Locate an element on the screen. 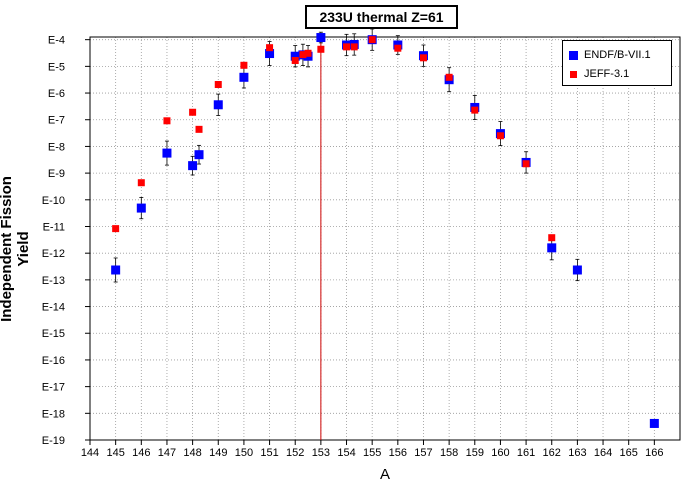  y-tick-label: E-12 is located at coordinates (53, 254).